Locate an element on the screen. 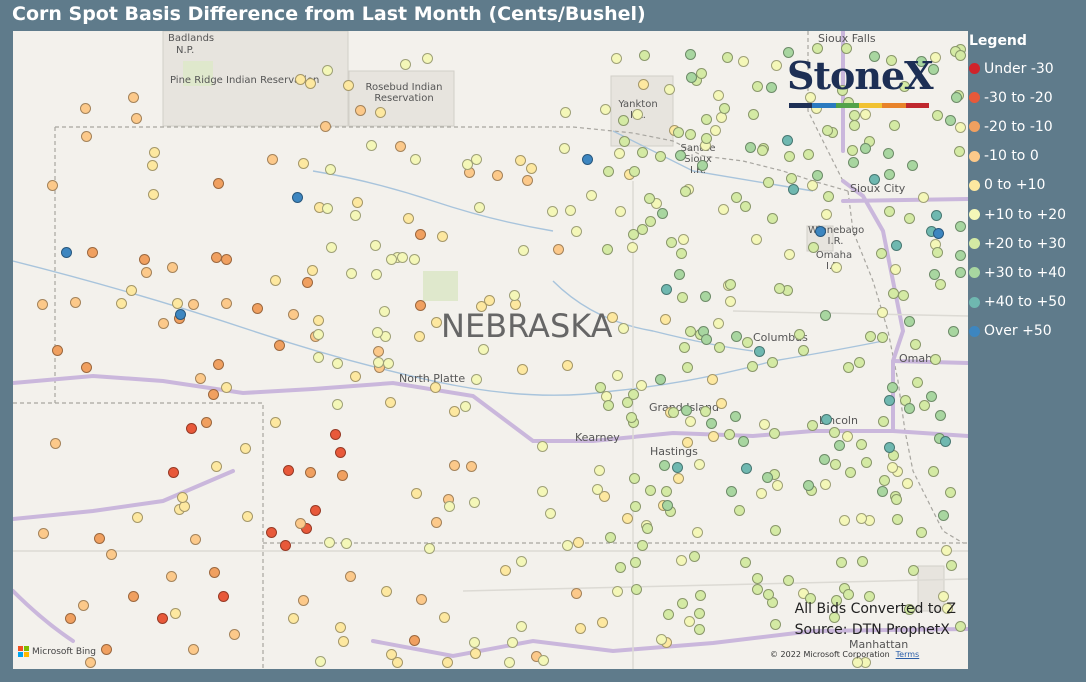  legend-item: Under -30 is located at coordinates (1017, 68).